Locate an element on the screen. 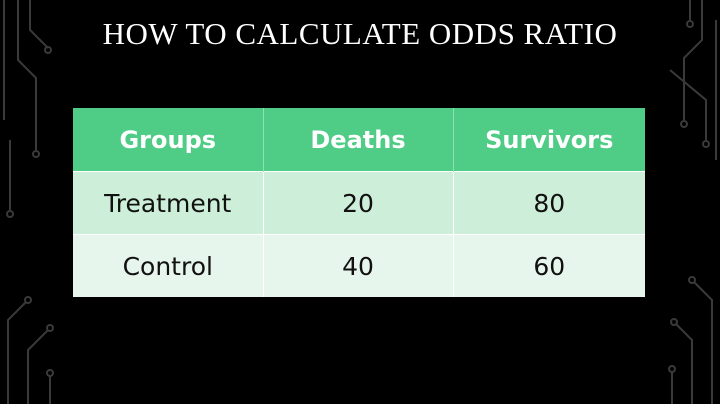  header-deaths: Deaths is located at coordinates (358, 140).